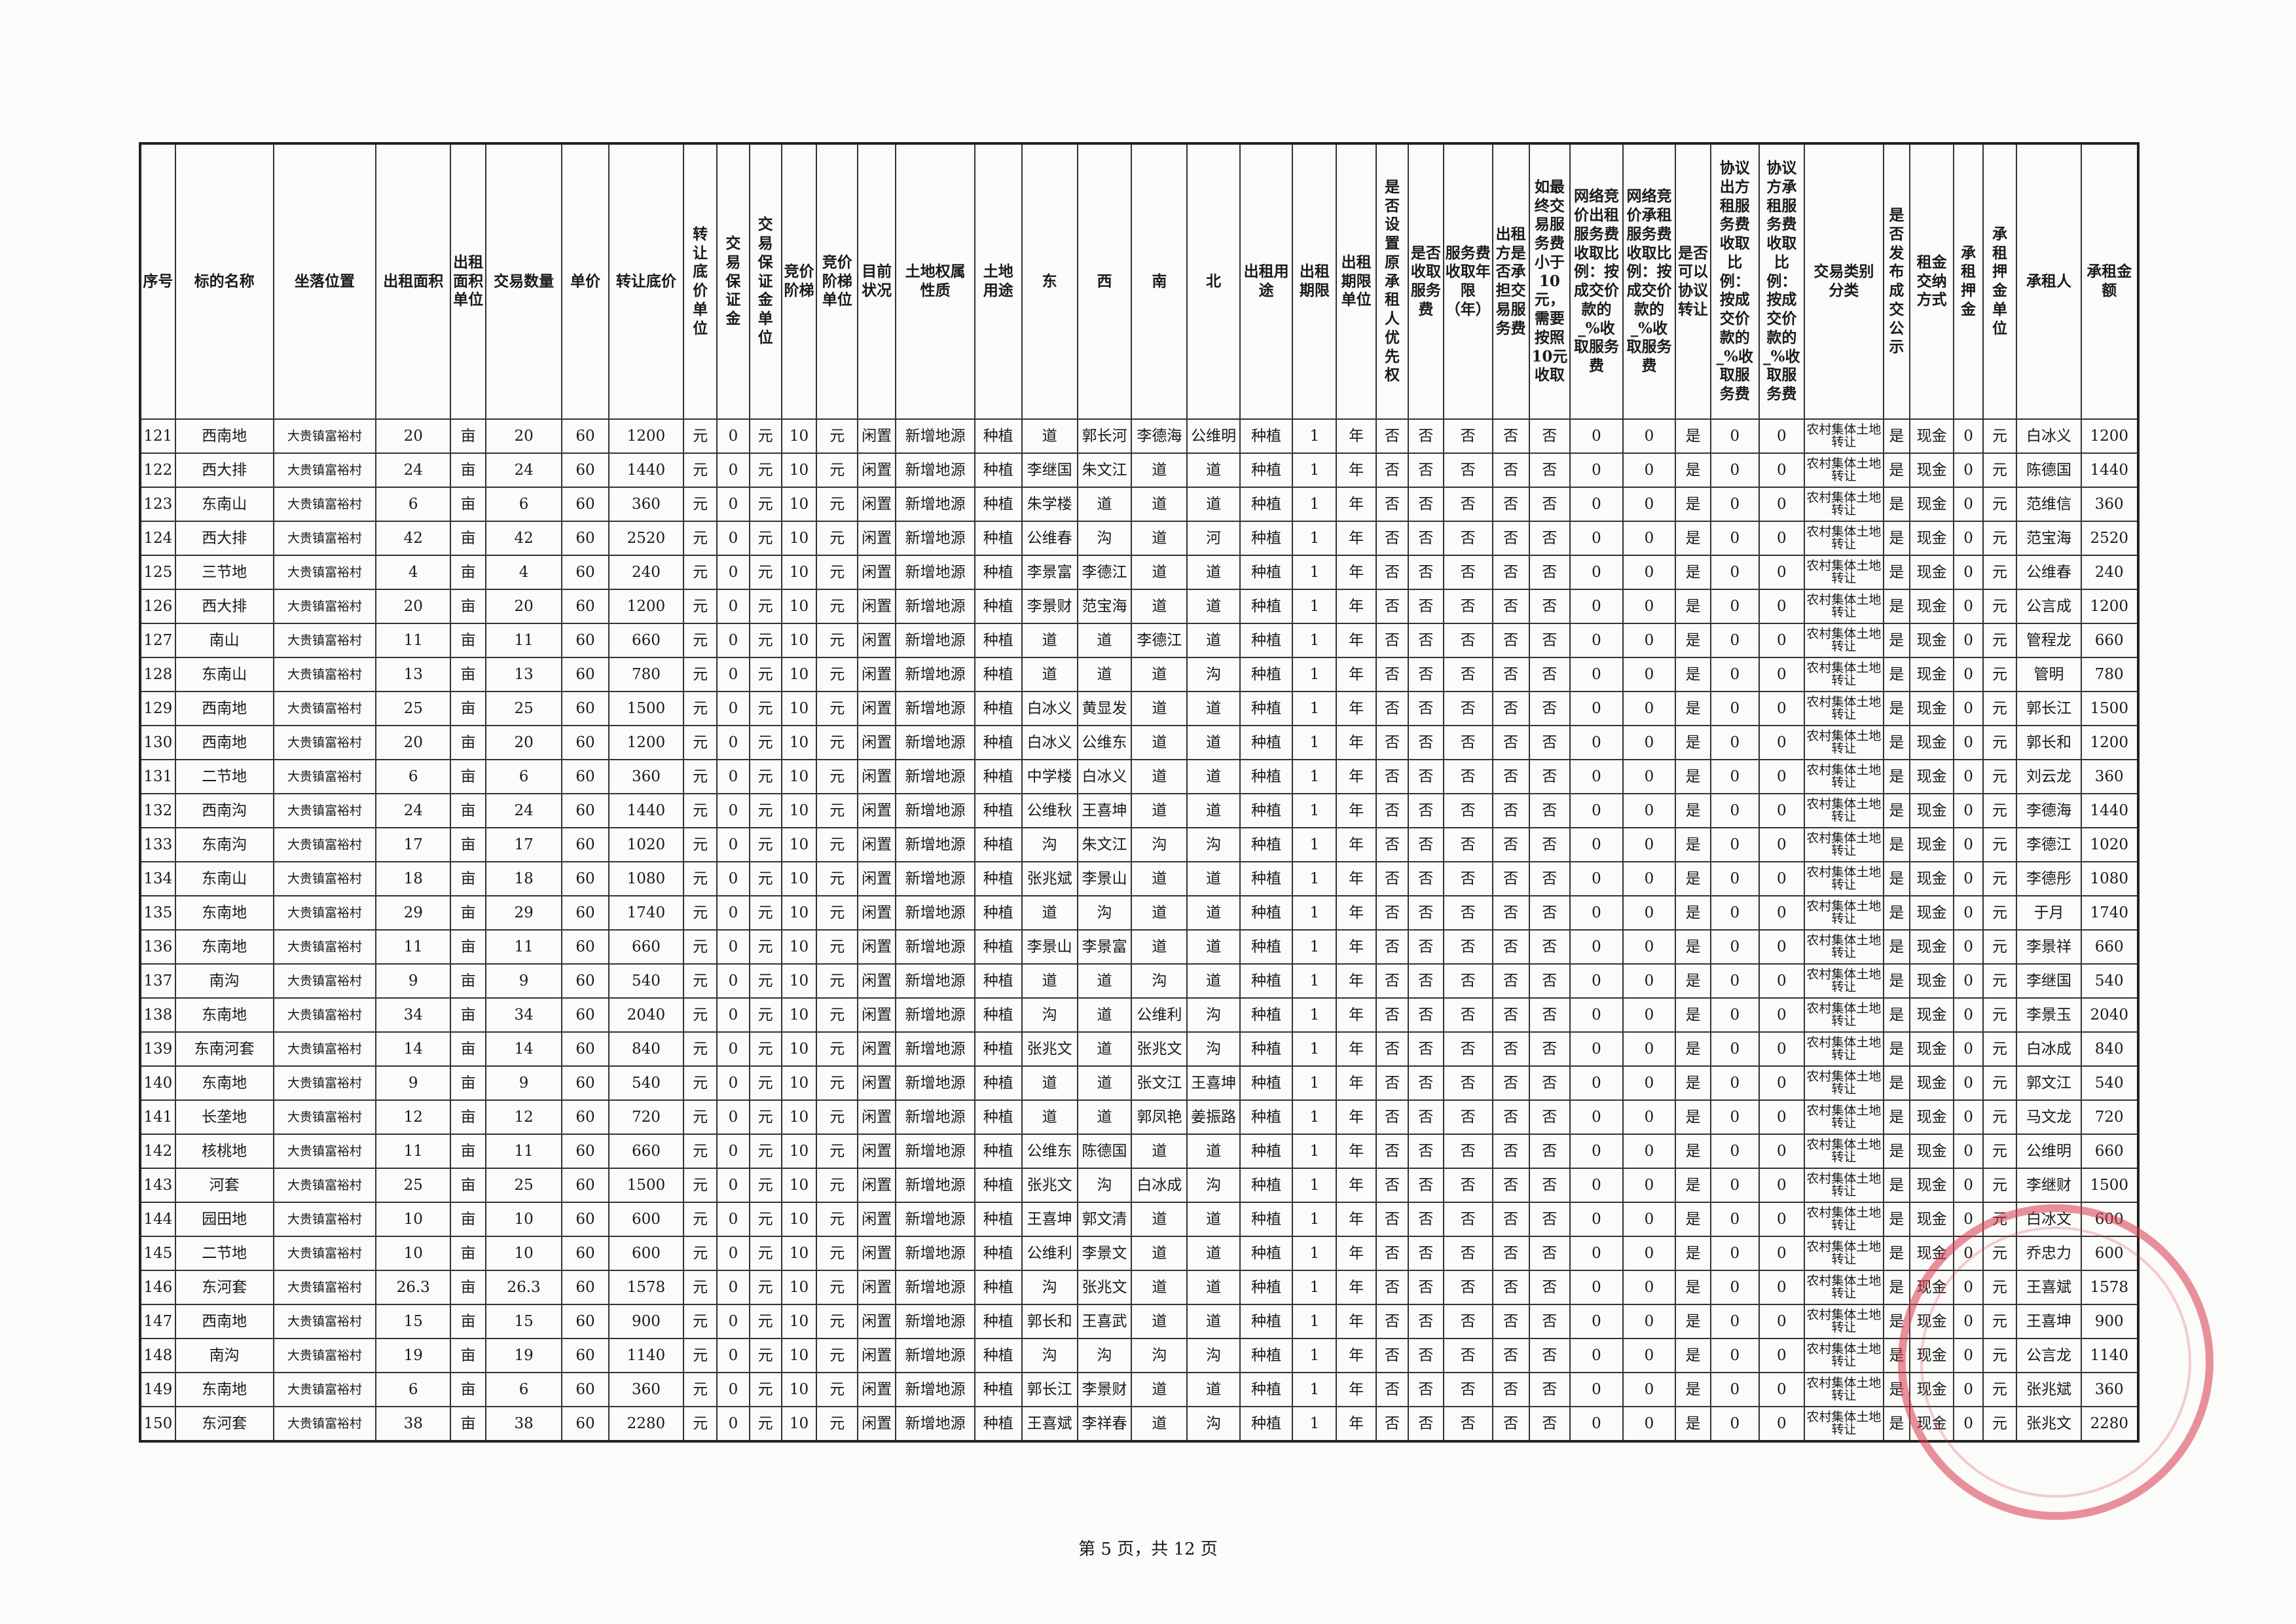 The image size is (2296, 1624). Describe the element at coordinates (224, 1219) in the screenshot. I see `table-cell: 园田地` at that location.